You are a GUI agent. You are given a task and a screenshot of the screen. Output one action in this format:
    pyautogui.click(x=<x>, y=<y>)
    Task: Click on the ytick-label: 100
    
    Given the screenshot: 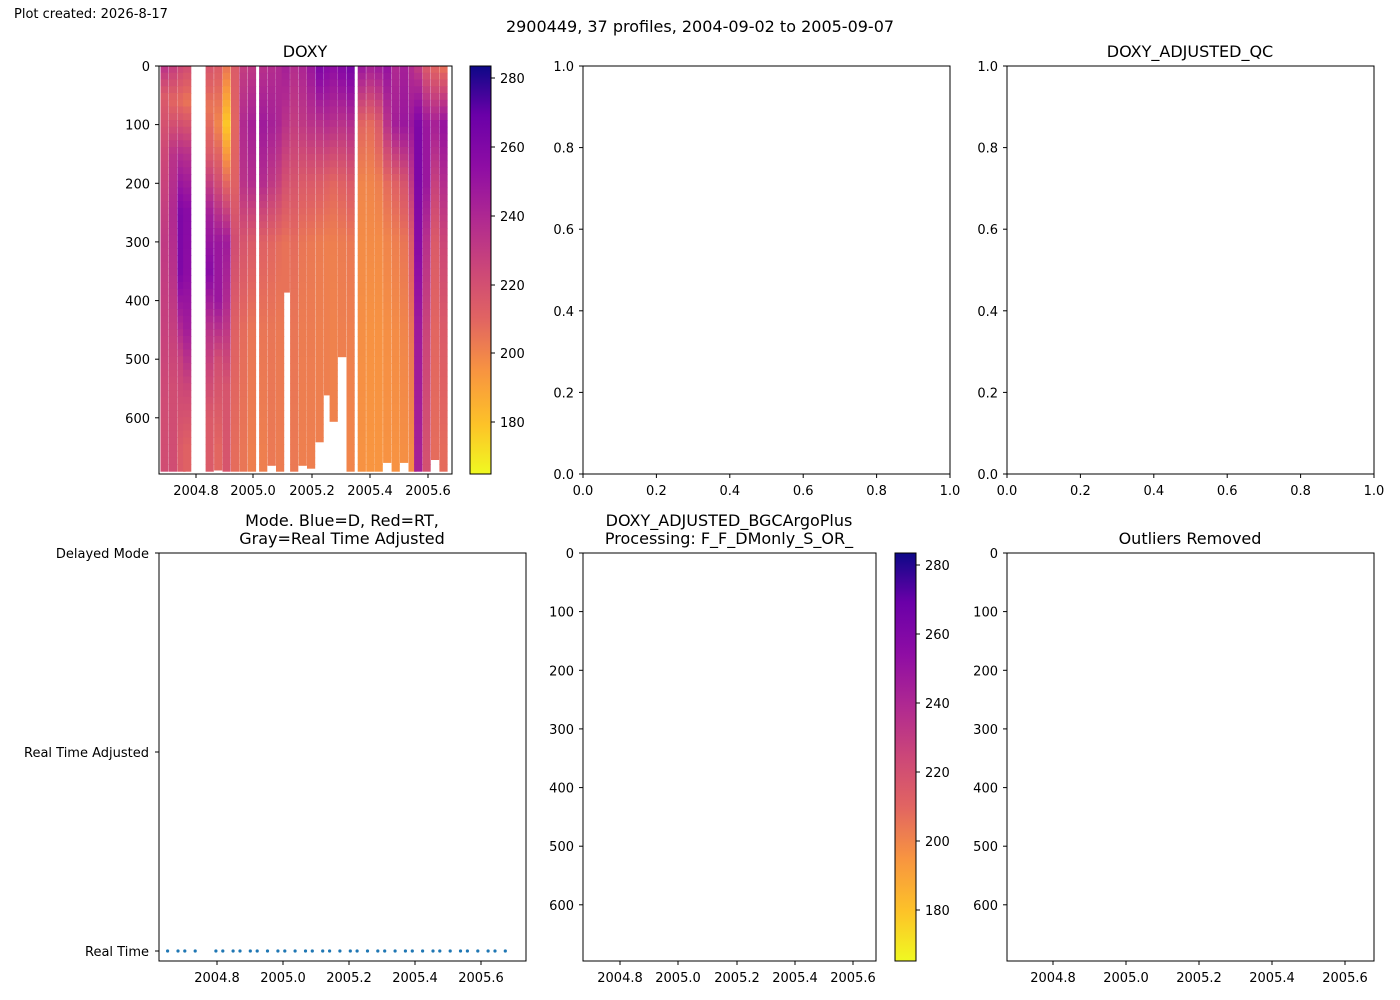 What is the action you would take?
    pyautogui.click(x=137, y=126)
    